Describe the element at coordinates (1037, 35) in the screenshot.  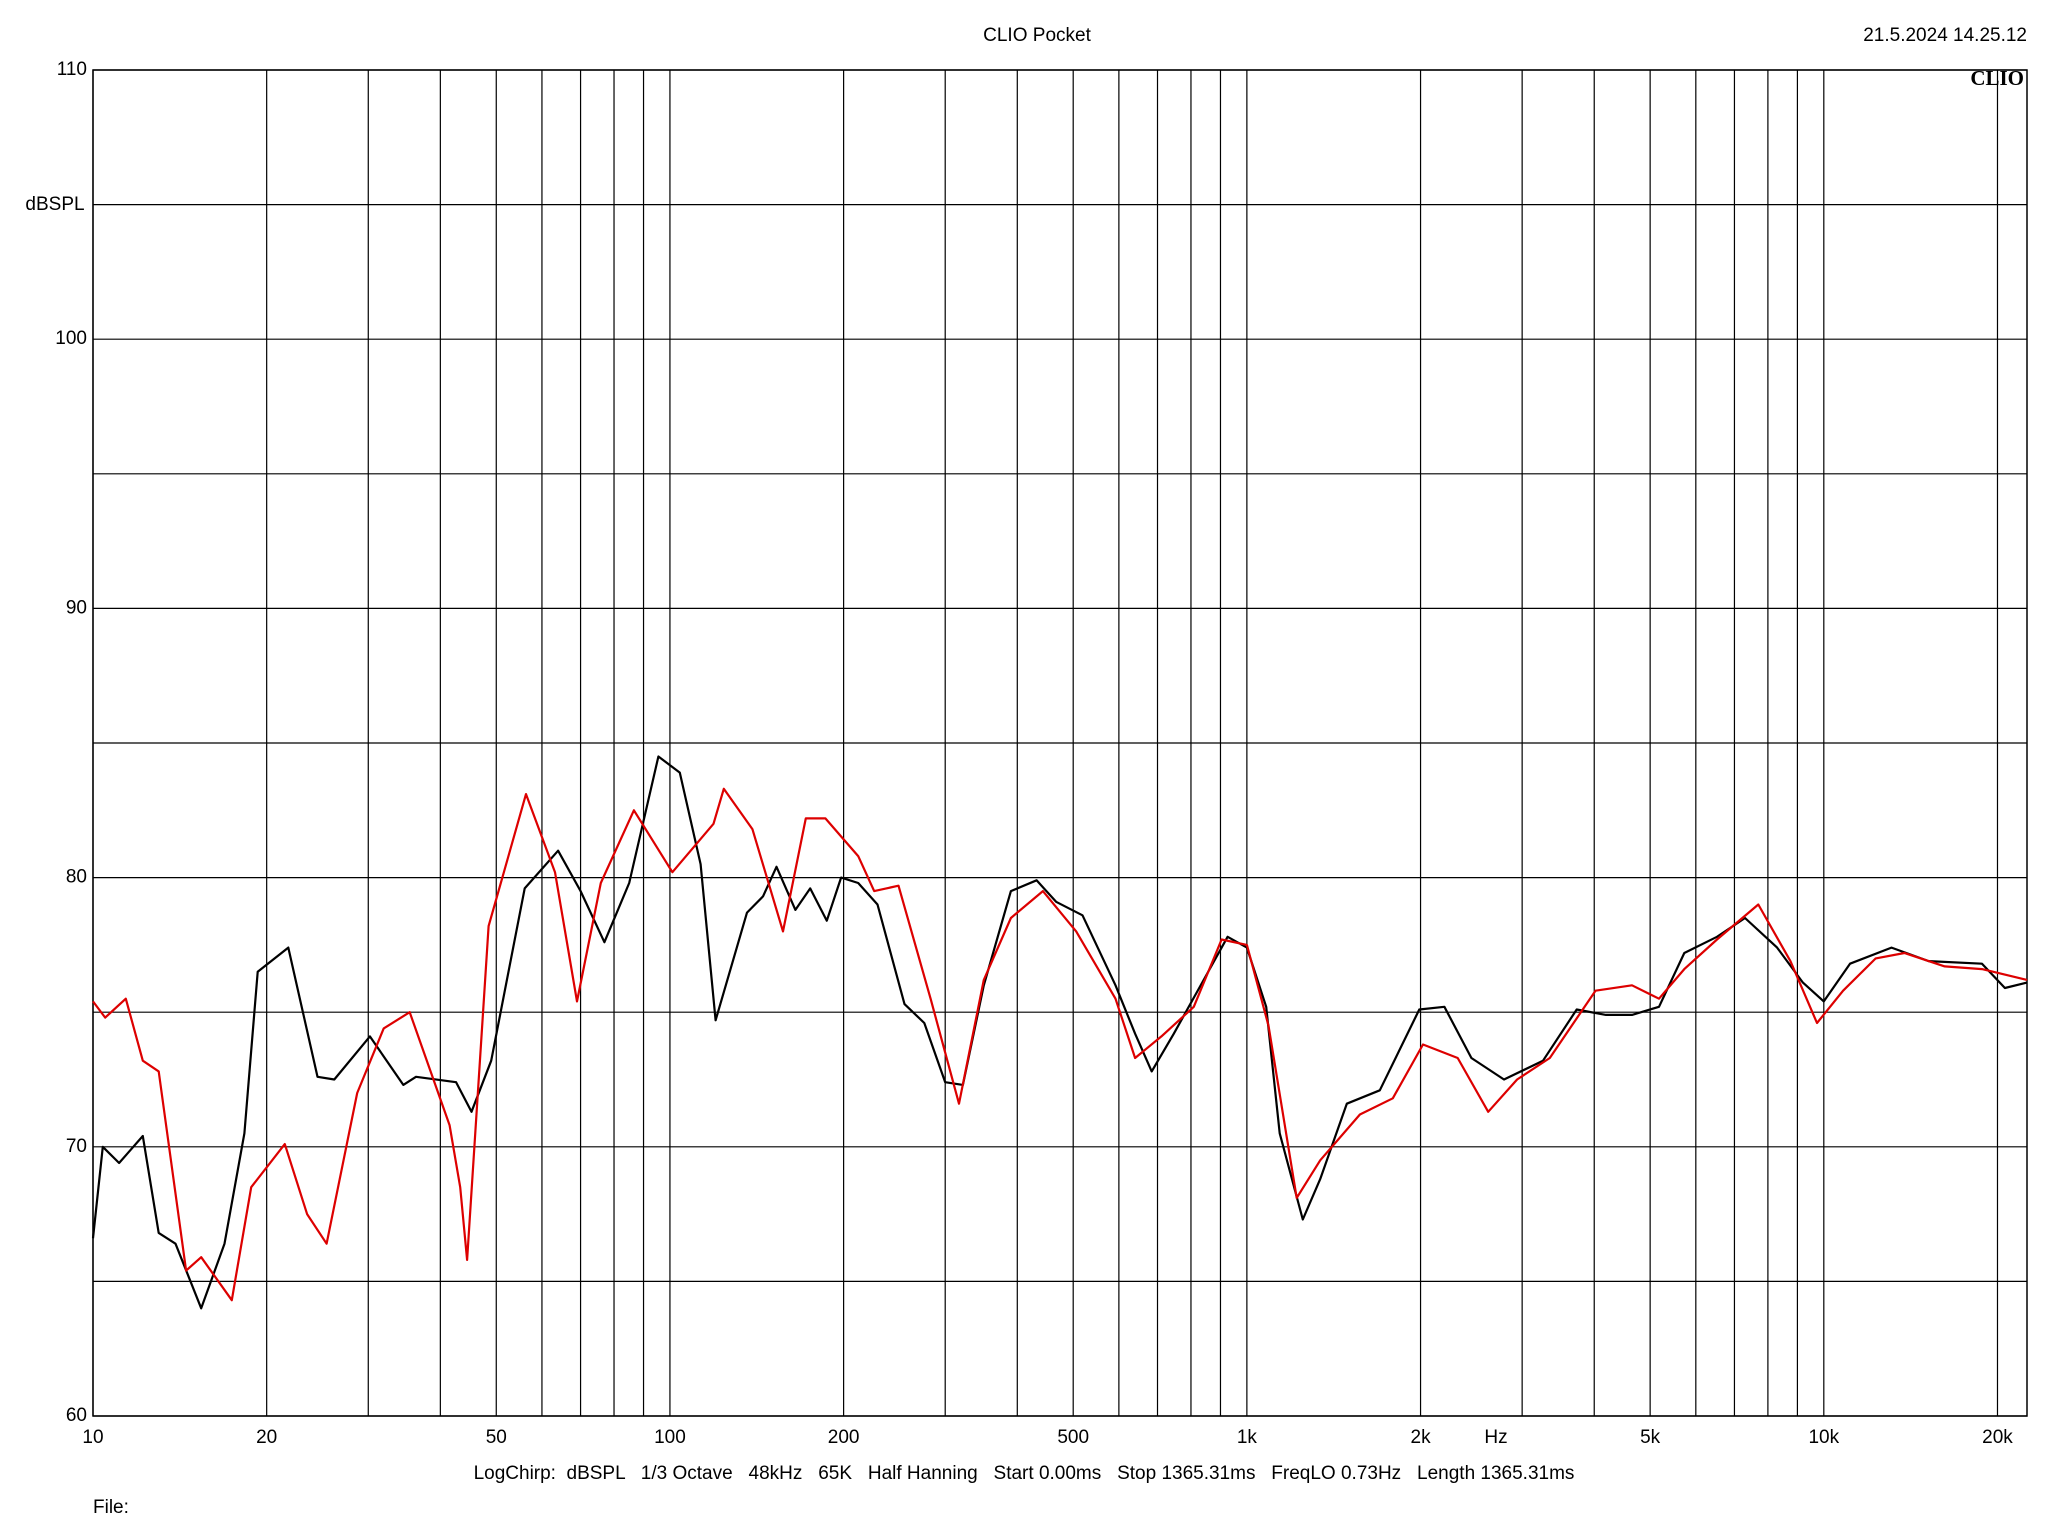
I see `chart-title: CLIO Pocket` at that location.